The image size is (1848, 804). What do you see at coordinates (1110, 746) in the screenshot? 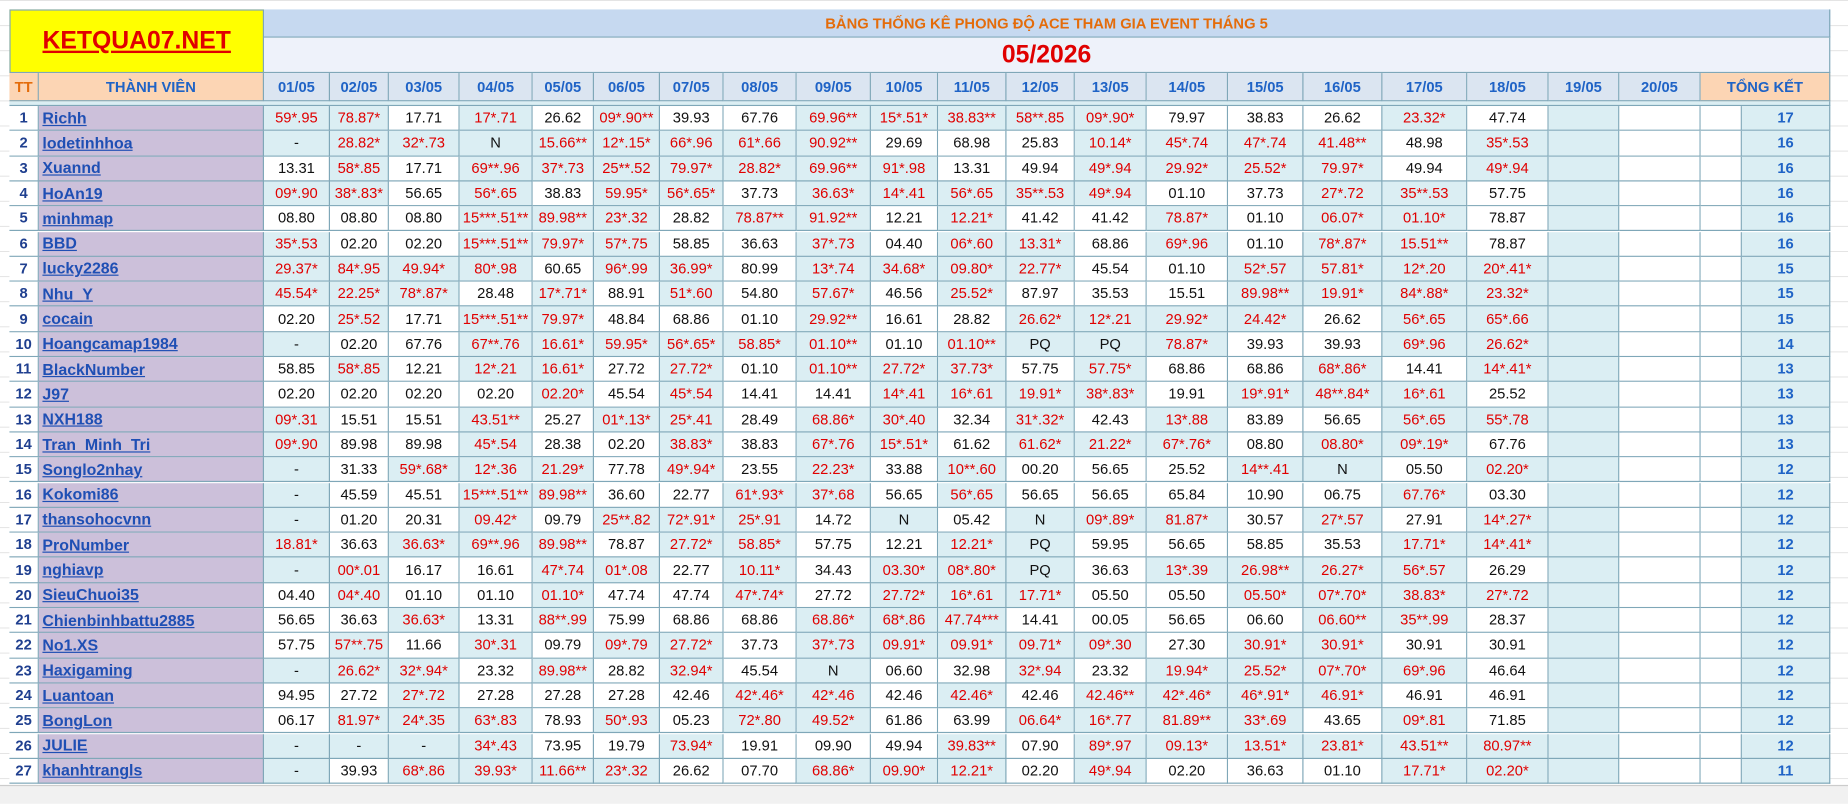
I see `score-cell: 89*.97` at bounding box center [1110, 746].